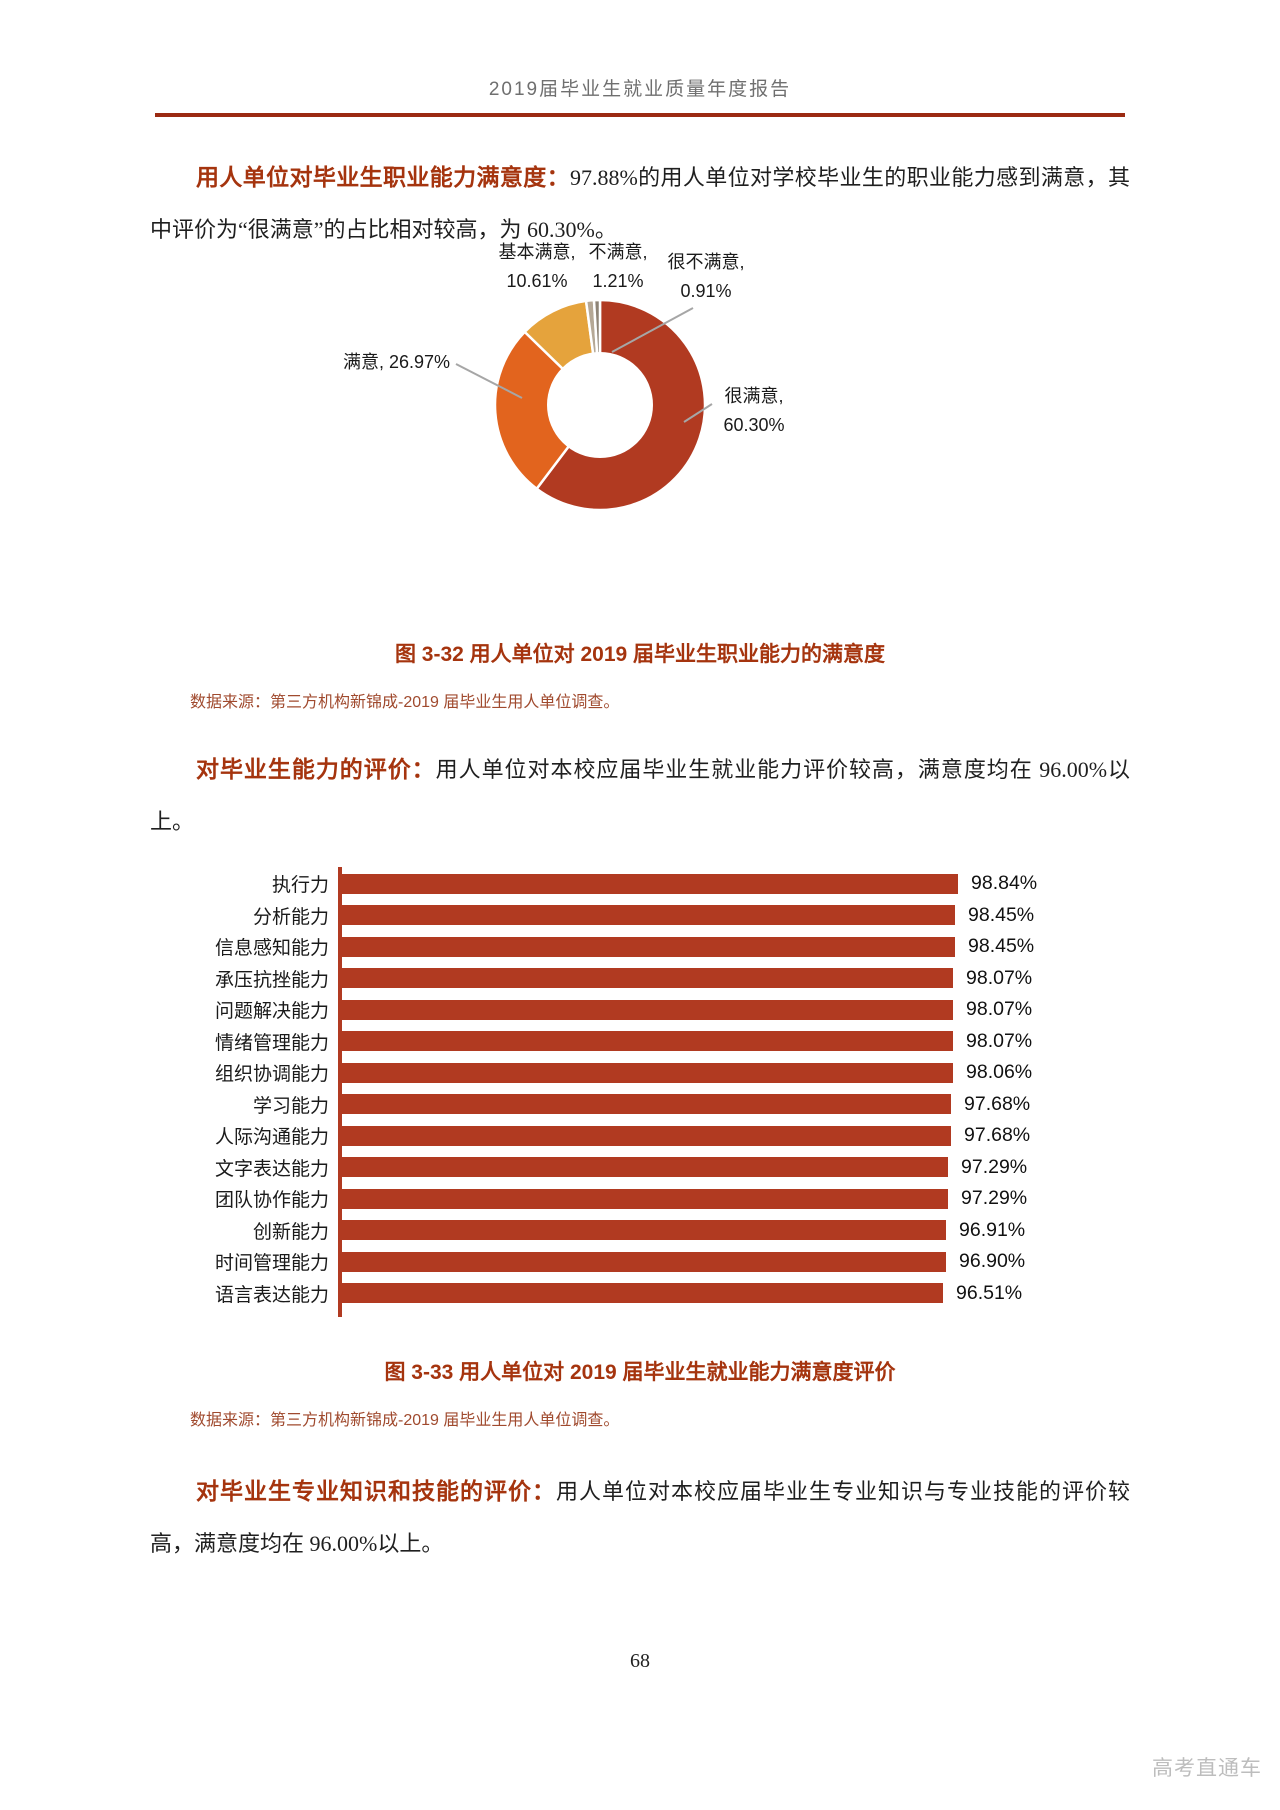 This screenshot has width=1280, height=1810. I want to click on callout-value: 60.30%, so click(754, 425).